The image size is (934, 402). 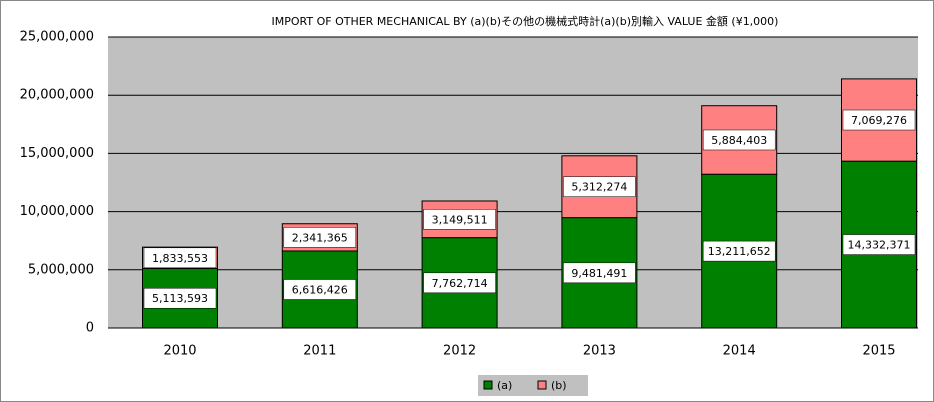 I want to click on data-label: 13,211,652, so click(x=739, y=251).